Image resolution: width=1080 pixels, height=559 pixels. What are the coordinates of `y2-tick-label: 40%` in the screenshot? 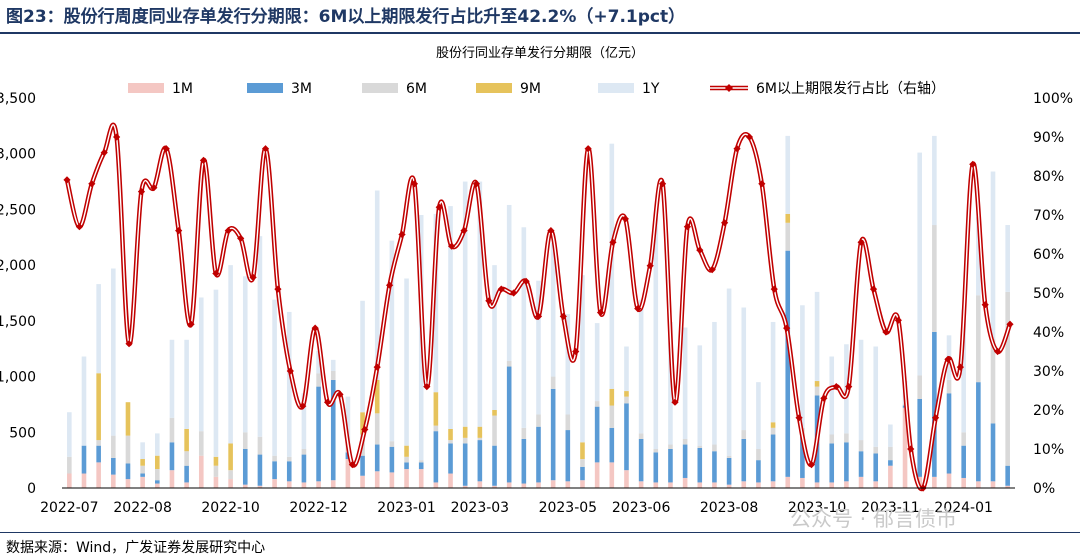 It's located at (1048, 333).